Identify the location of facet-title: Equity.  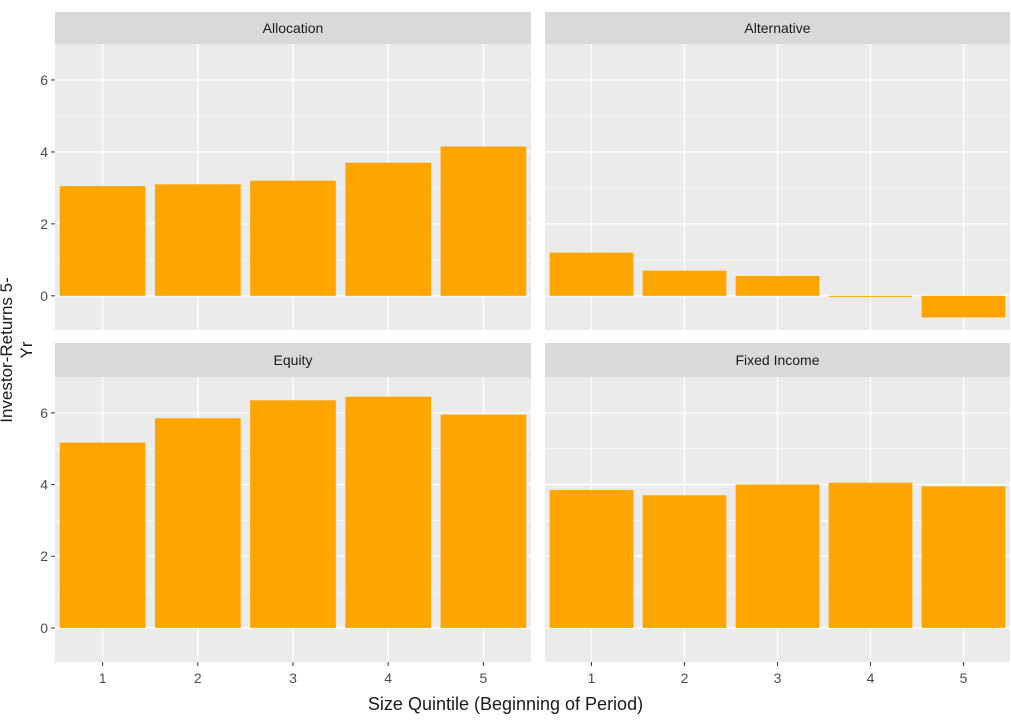
(293, 360).